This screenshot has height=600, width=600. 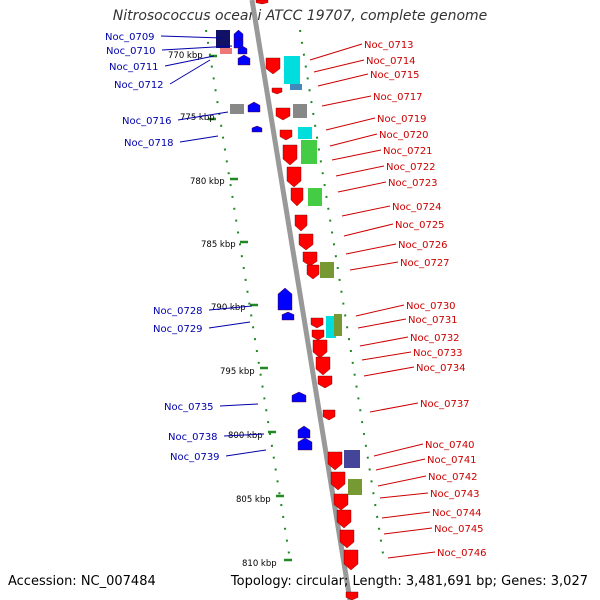 What do you see at coordinates (431, 306) in the screenshot?
I see `gene-label-forward: Noc_0730` at bounding box center [431, 306].